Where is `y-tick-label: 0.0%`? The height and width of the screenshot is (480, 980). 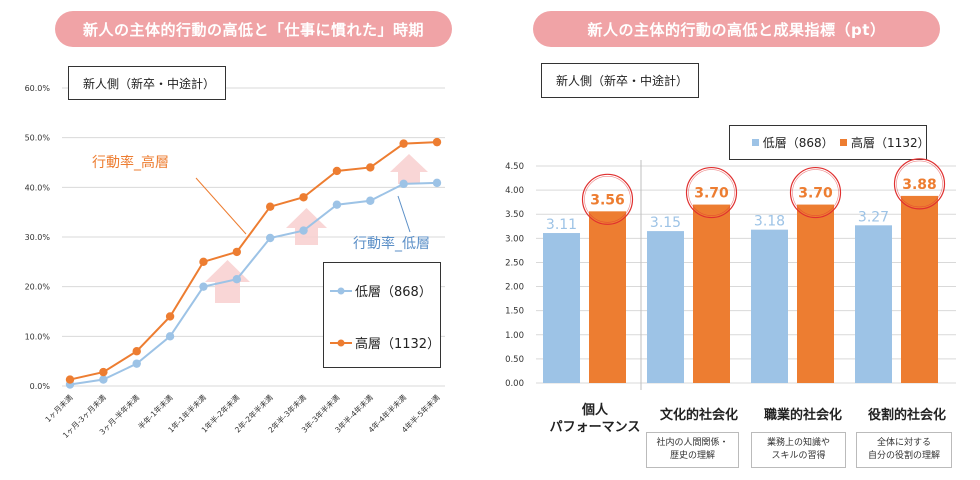
y-tick-label: 0.0% is located at coordinates (40, 386).